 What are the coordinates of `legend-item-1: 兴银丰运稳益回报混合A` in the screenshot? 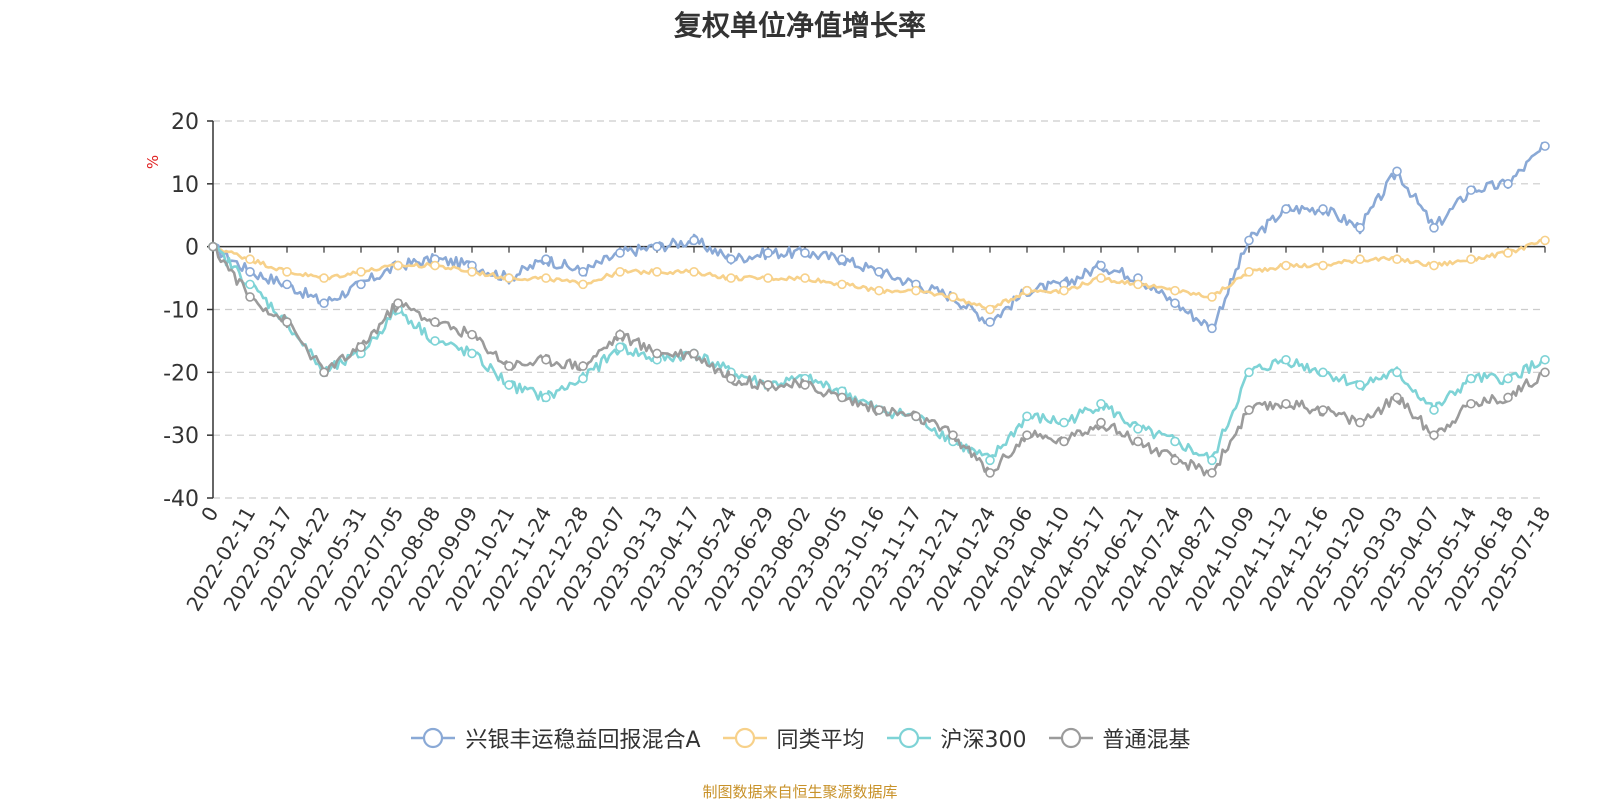 It's located at (555, 738).